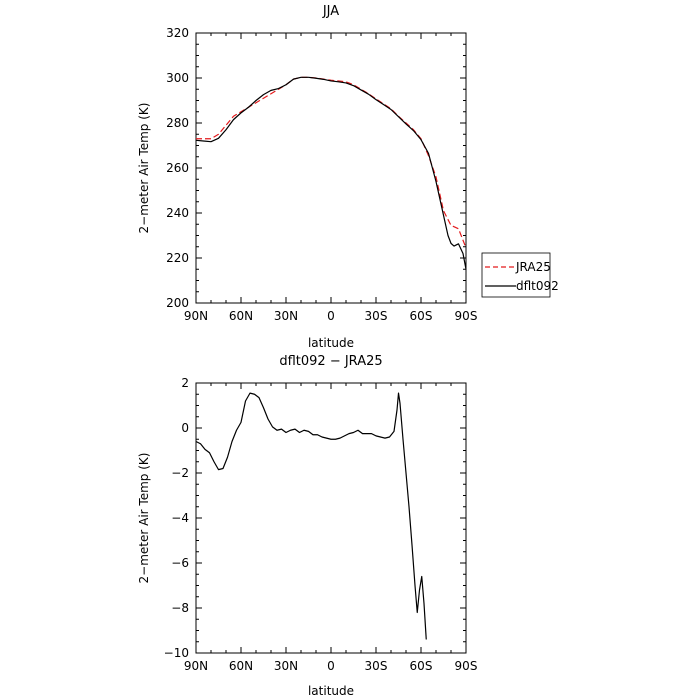  I want to click on bottom-y-axis-label: 2−meter Air Temp (K), so click(144, 518).